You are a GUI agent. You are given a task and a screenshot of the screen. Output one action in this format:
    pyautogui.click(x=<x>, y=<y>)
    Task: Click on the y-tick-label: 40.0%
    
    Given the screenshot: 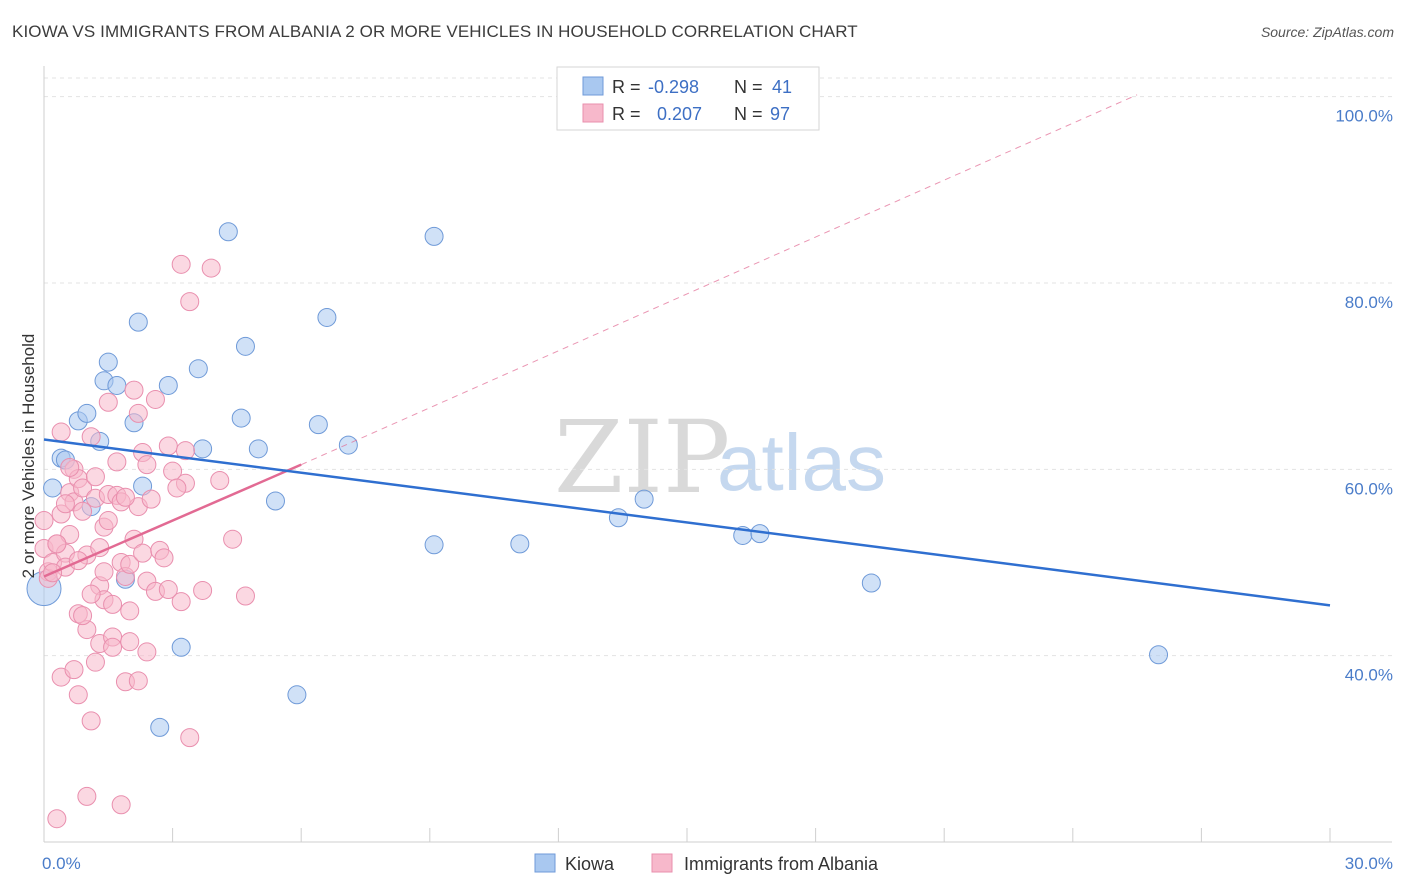 What is the action you would take?
    pyautogui.click(x=1369, y=675)
    